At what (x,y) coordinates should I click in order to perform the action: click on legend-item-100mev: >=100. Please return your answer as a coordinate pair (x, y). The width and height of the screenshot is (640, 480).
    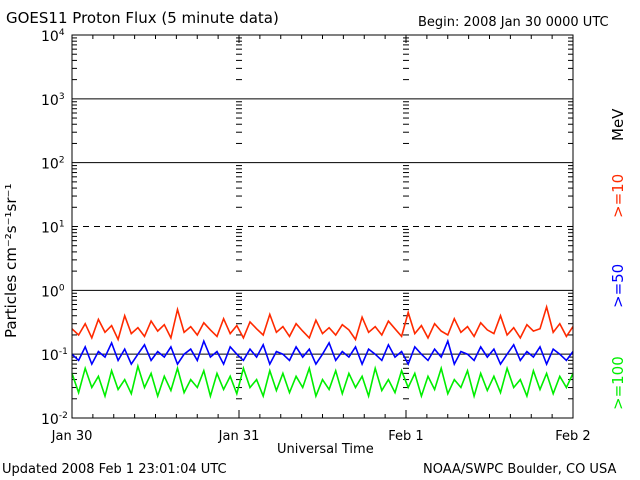
    Looking at the image, I should click on (618, 383).